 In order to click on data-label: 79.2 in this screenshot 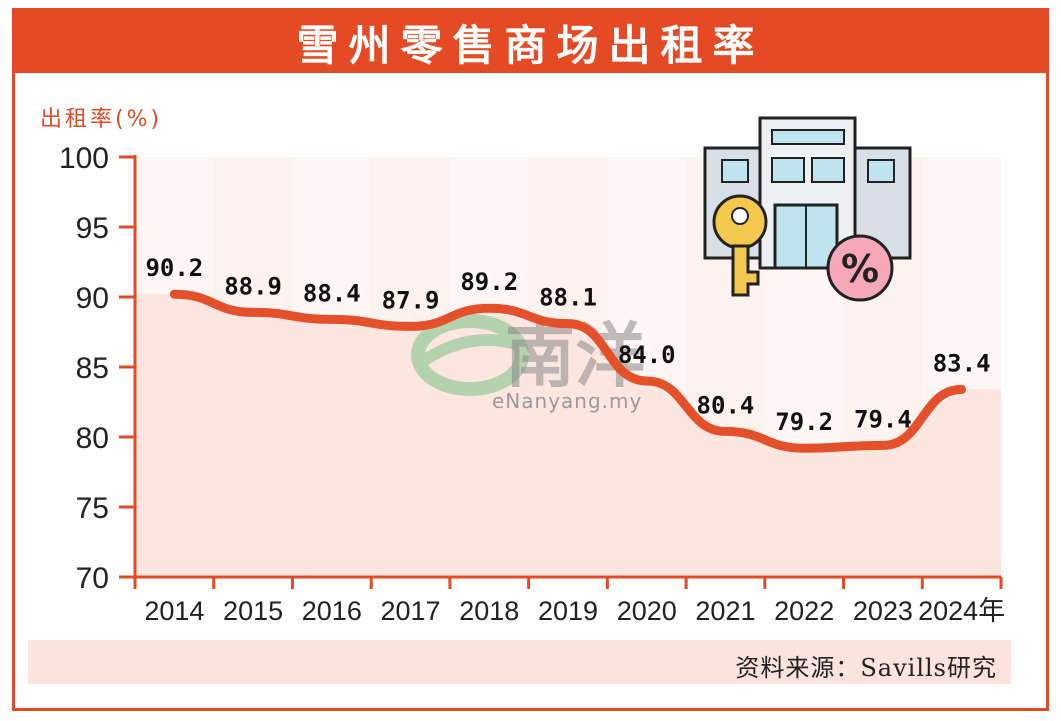, I will do `click(804, 422)`.